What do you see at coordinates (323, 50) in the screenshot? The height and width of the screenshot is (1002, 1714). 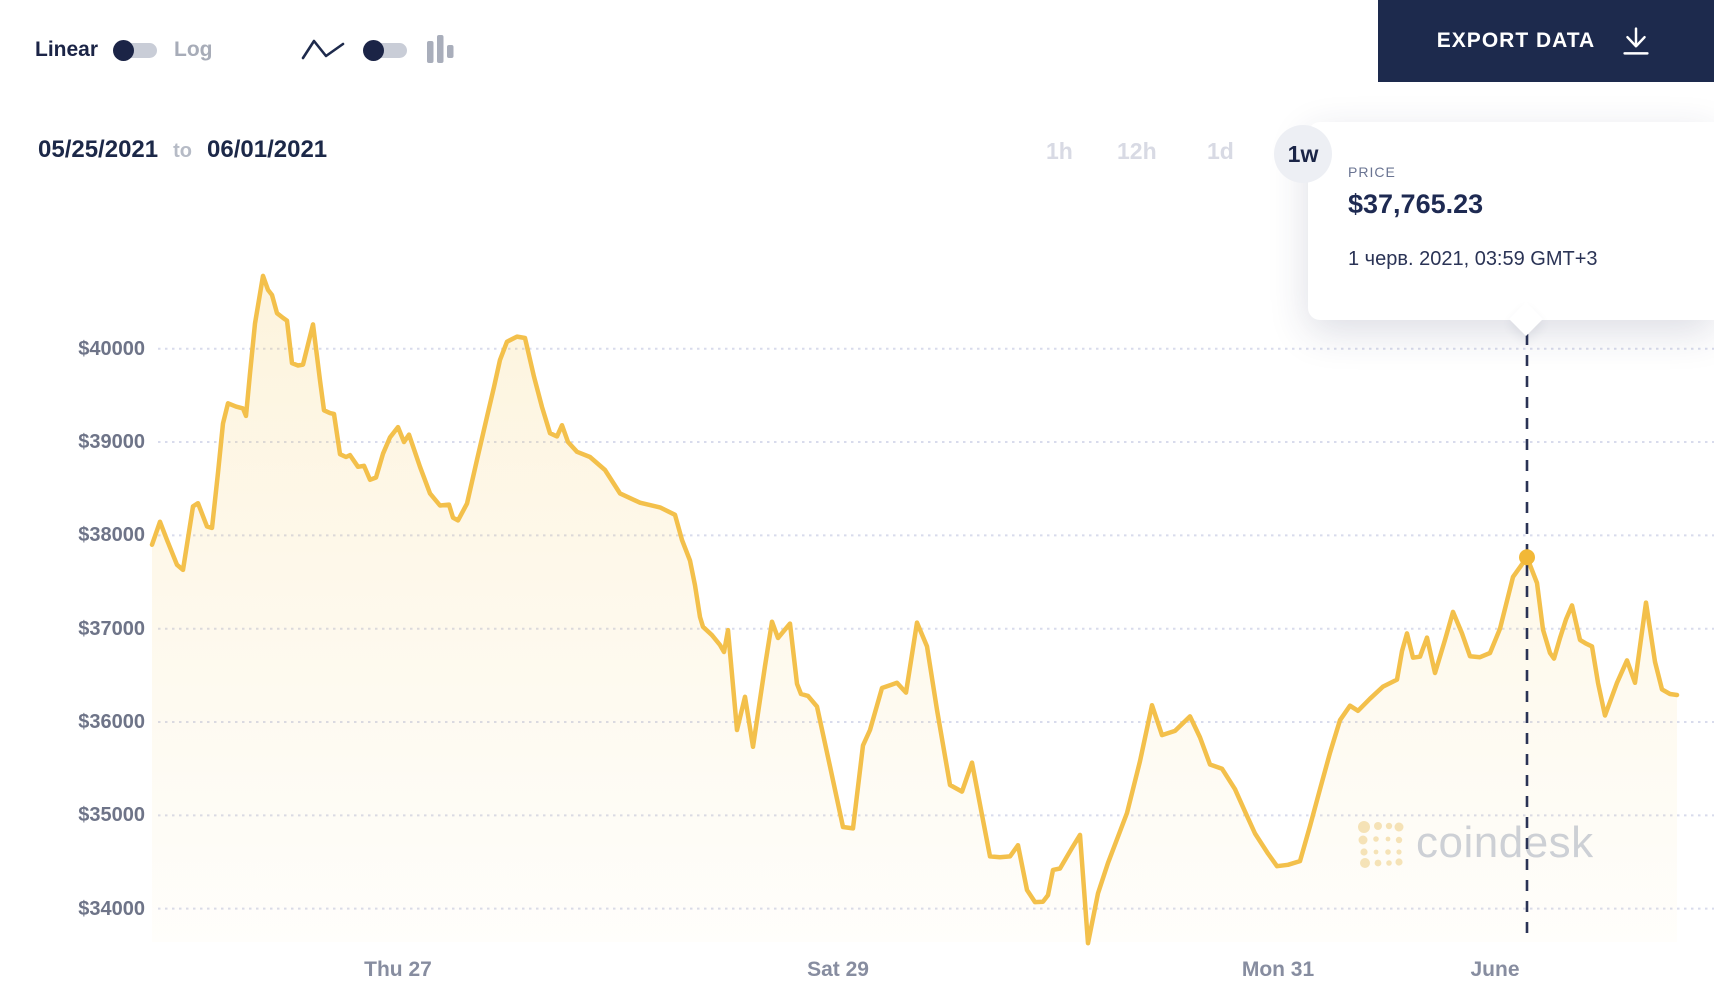 I see `line-chart-icon` at bounding box center [323, 50].